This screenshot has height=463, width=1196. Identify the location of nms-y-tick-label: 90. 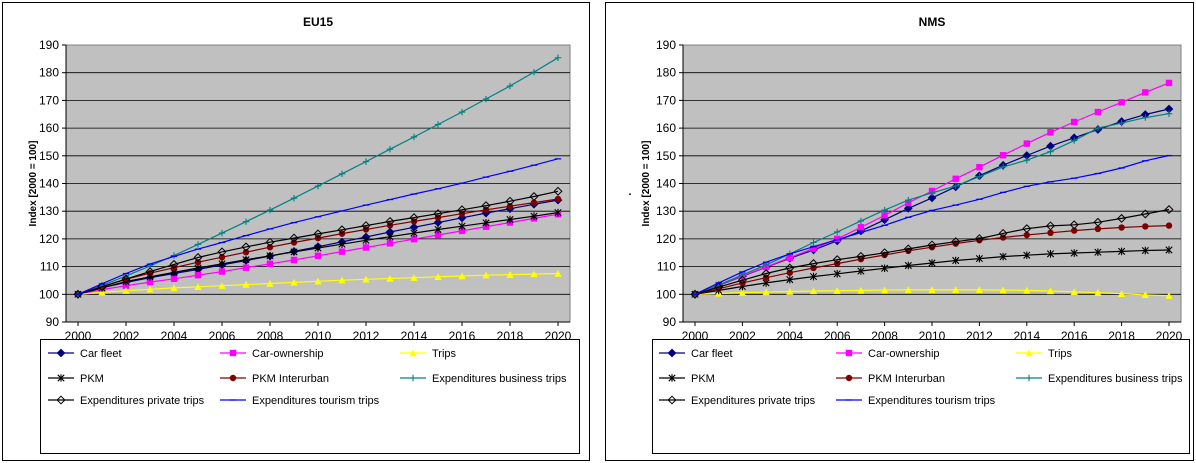
(670, 322).